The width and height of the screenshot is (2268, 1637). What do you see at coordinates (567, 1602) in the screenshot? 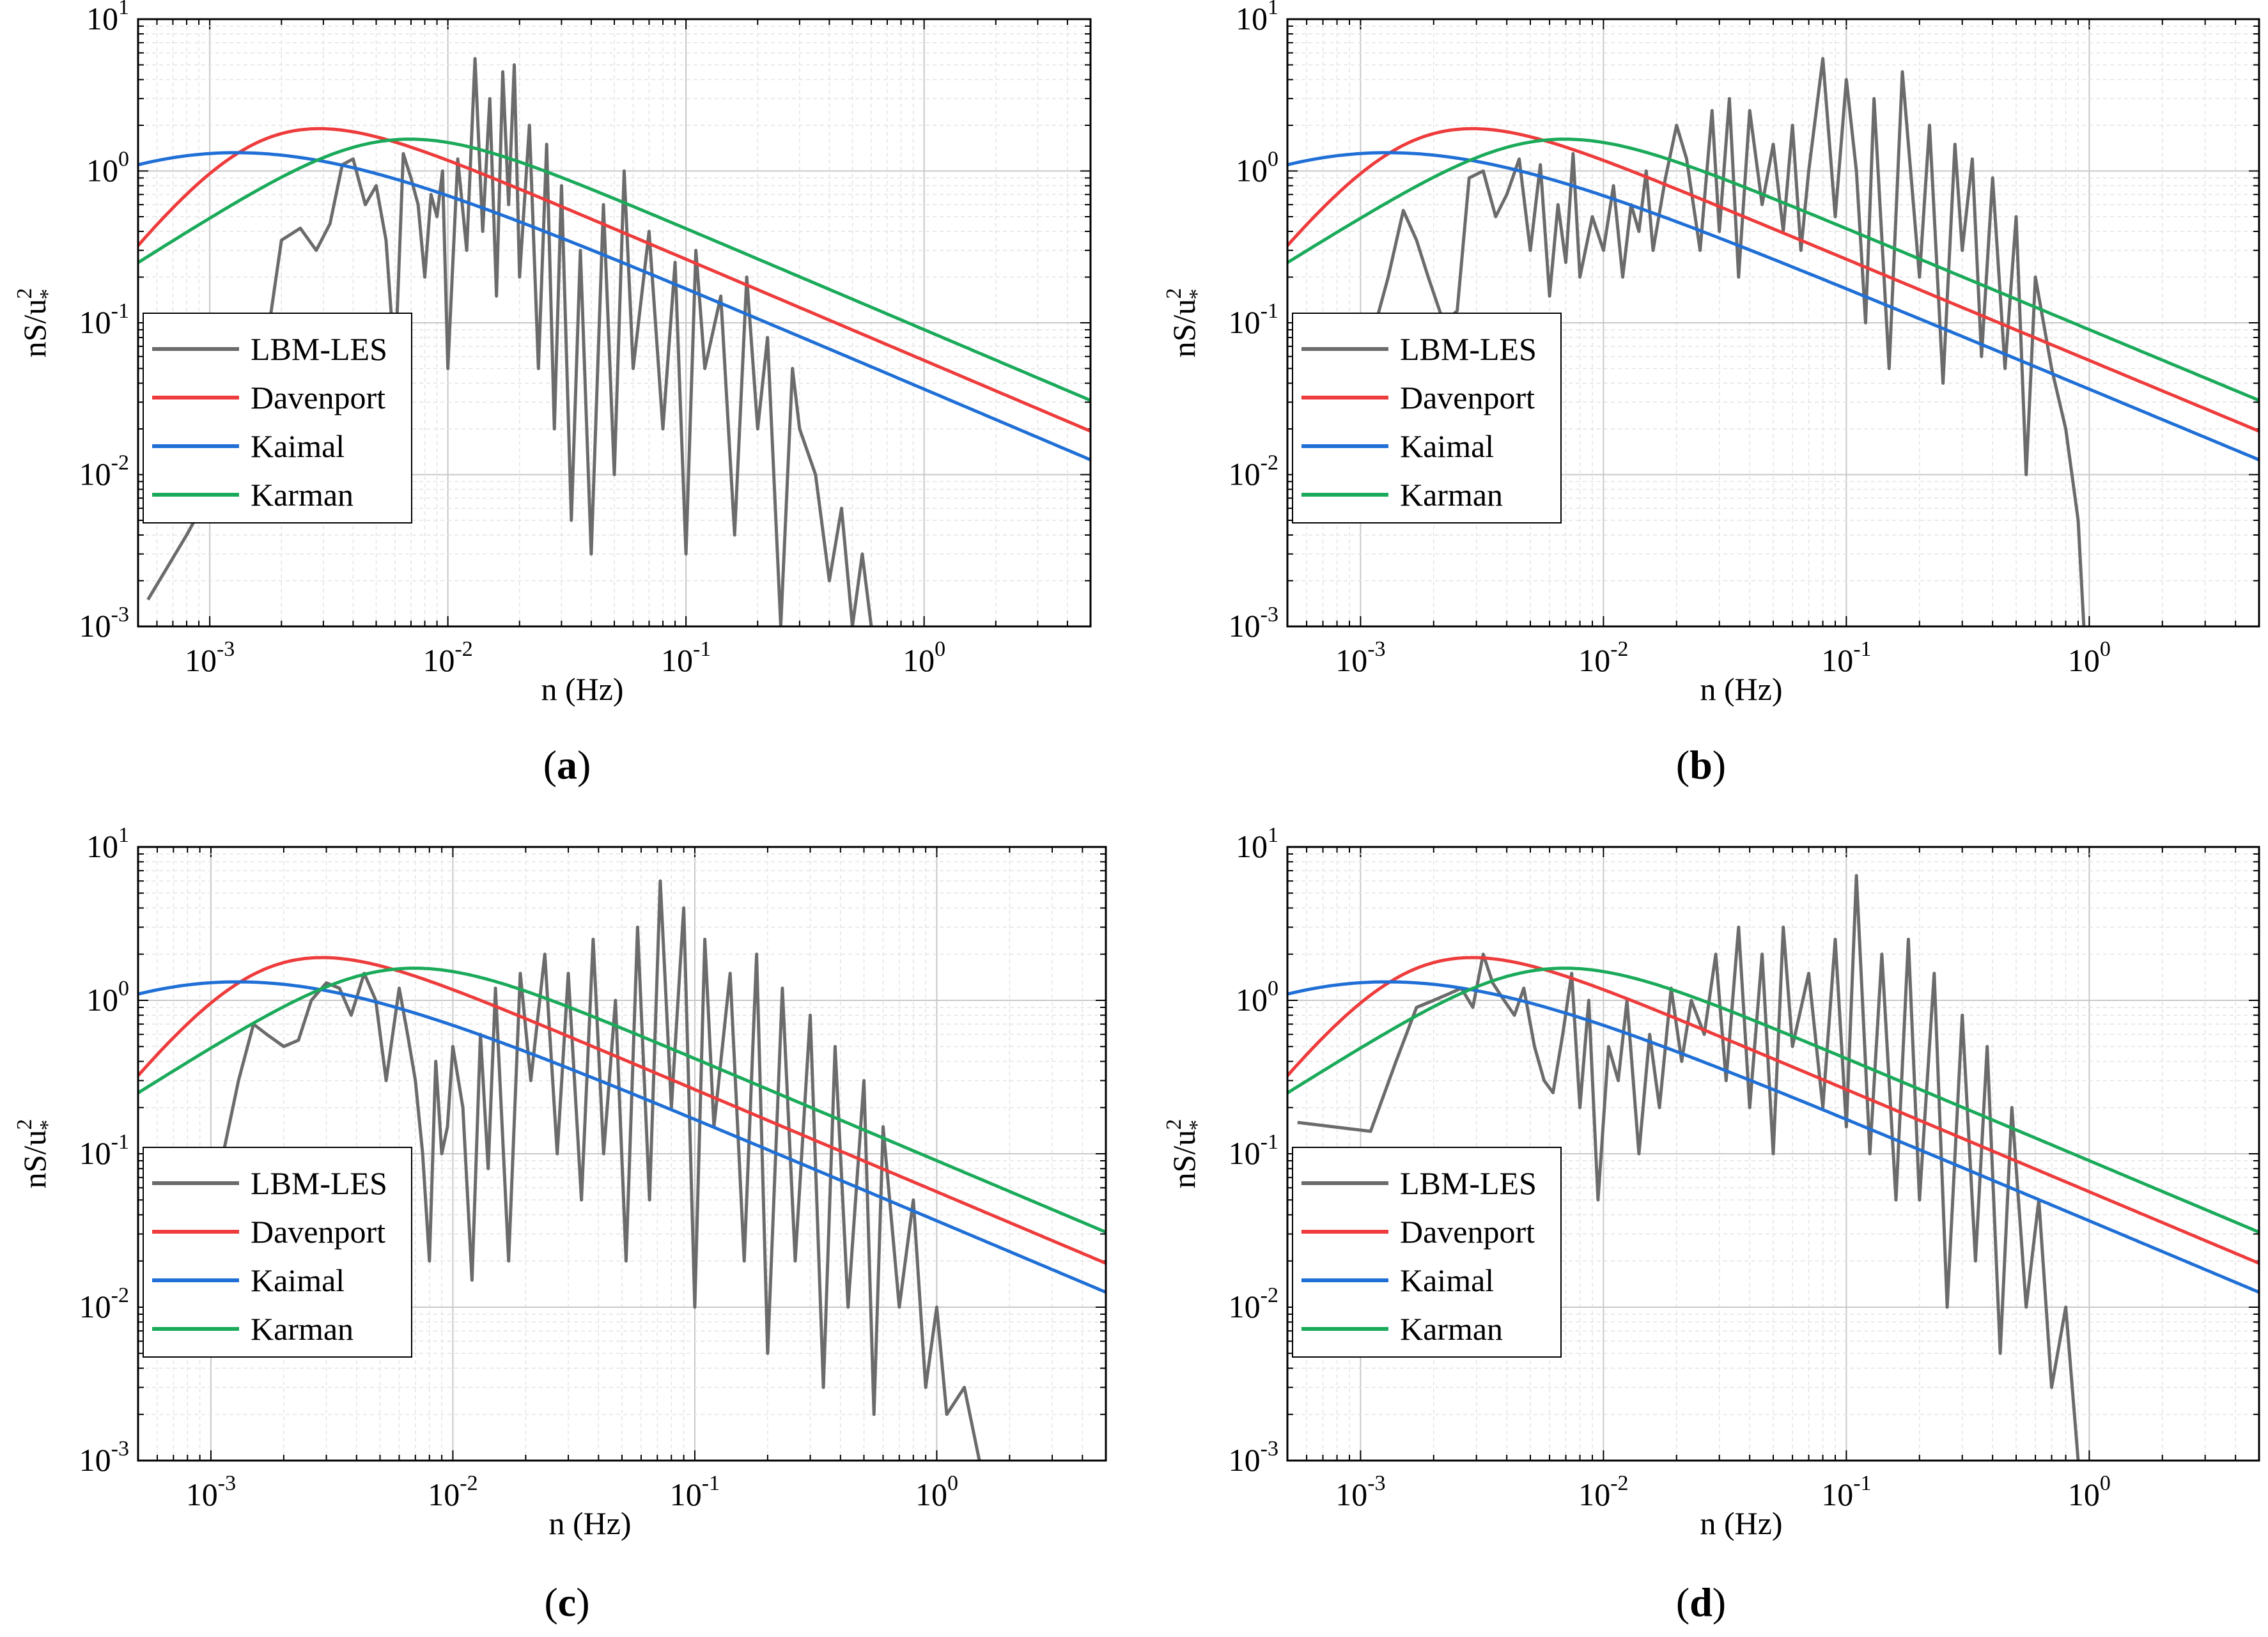
I see `caption-c: (c)` at bounding box center [567, 1602].